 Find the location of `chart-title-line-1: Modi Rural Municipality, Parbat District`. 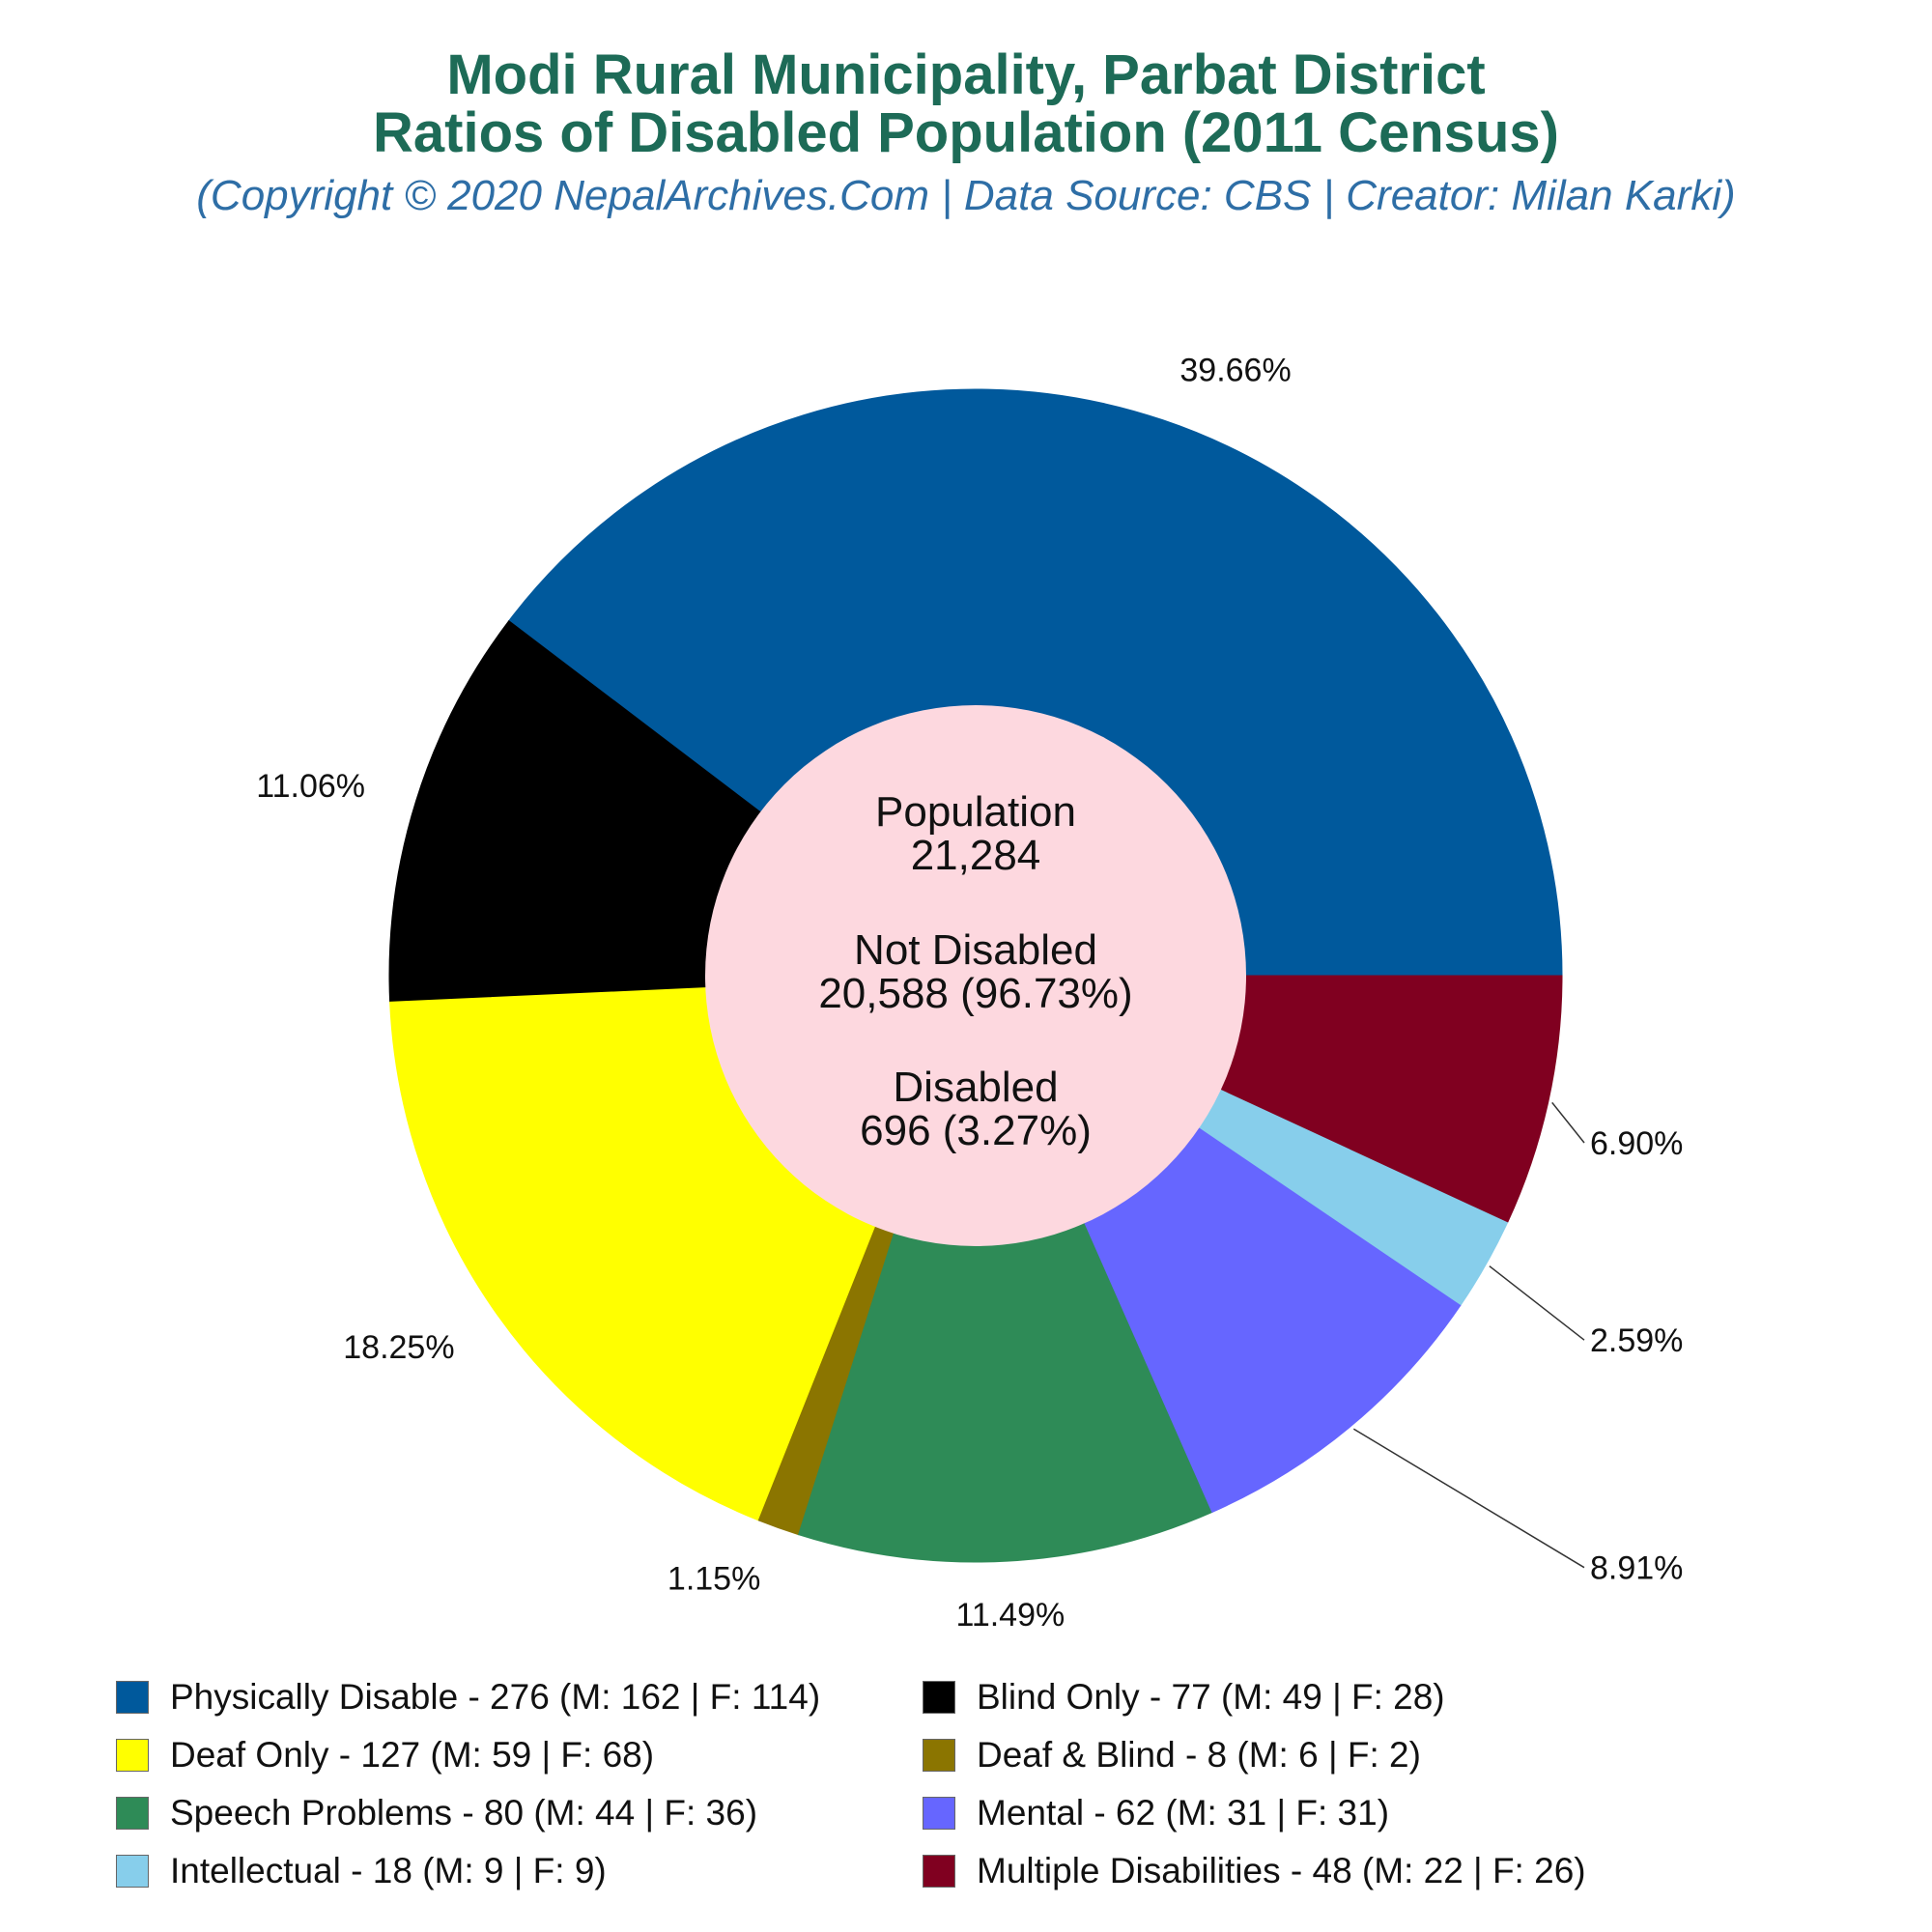

chart-title-line-1: Modi Rural Municipality, Parbat District is located at coordinates (966, 74).